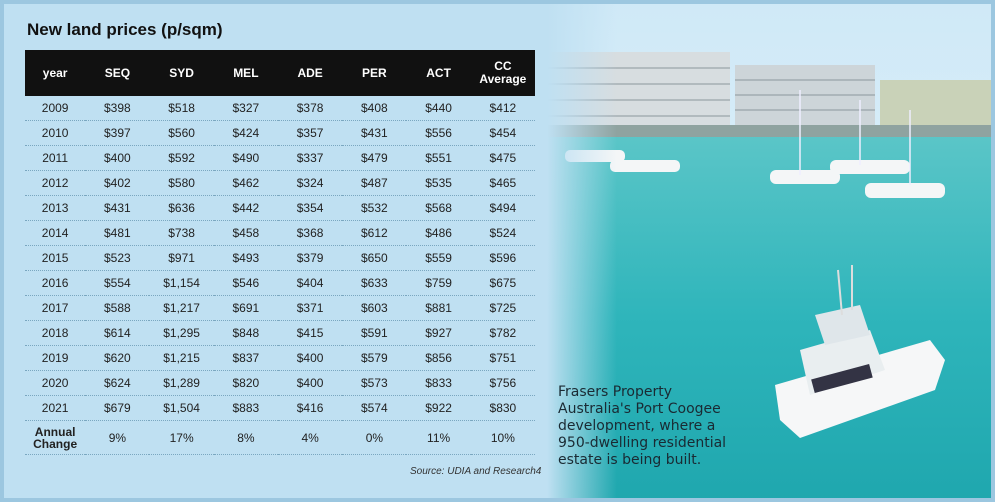 The image size is (995, 502). I want to click on cell: $431, so click(117, 208).